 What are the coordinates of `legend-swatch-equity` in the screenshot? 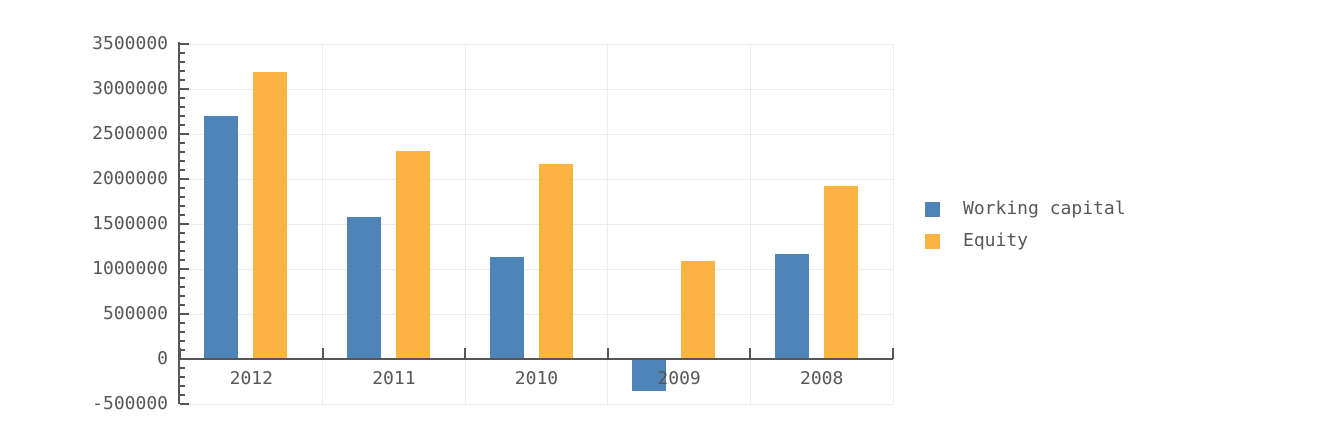 It's located at (932, 241).